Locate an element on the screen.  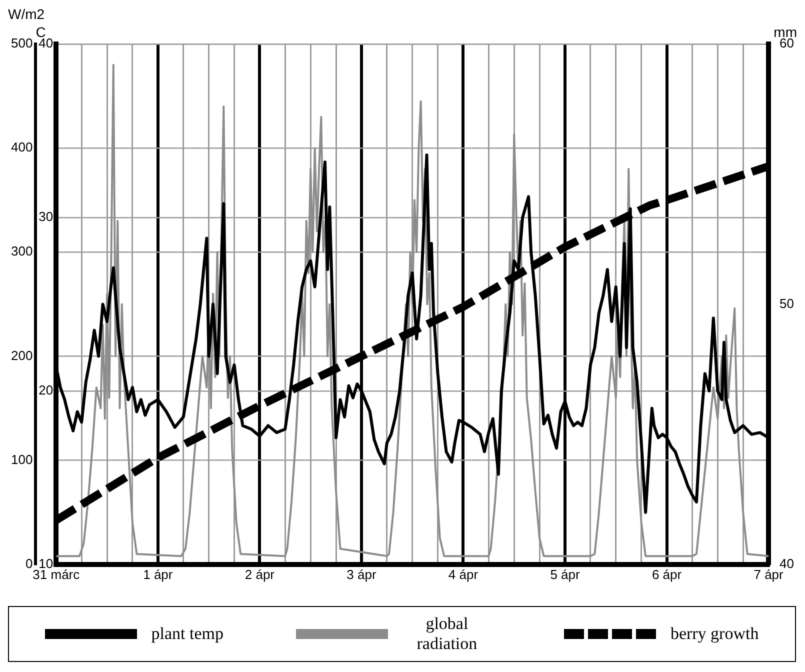
x-tick-label: 5 ápr is located at coordinates (565, 574).